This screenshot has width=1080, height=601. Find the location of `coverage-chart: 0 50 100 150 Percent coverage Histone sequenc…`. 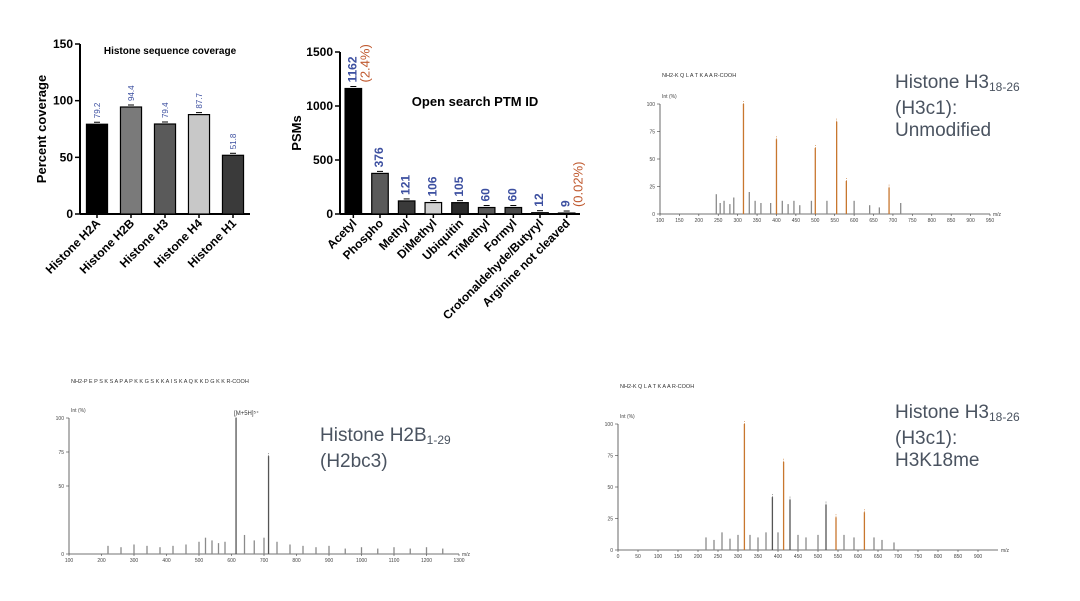

coverage-chart: 0 50 100 150 Percent coverage Histone sequenc… is located at coordinates (142, 157).